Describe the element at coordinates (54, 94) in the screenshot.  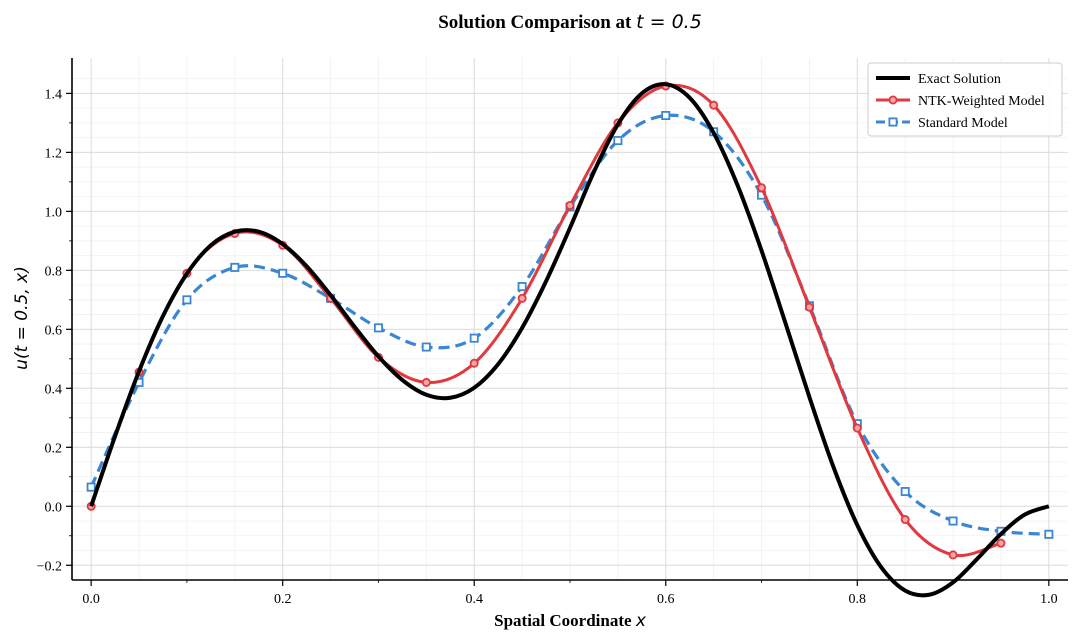
I see `y-tick-label: 1.4` at that location.